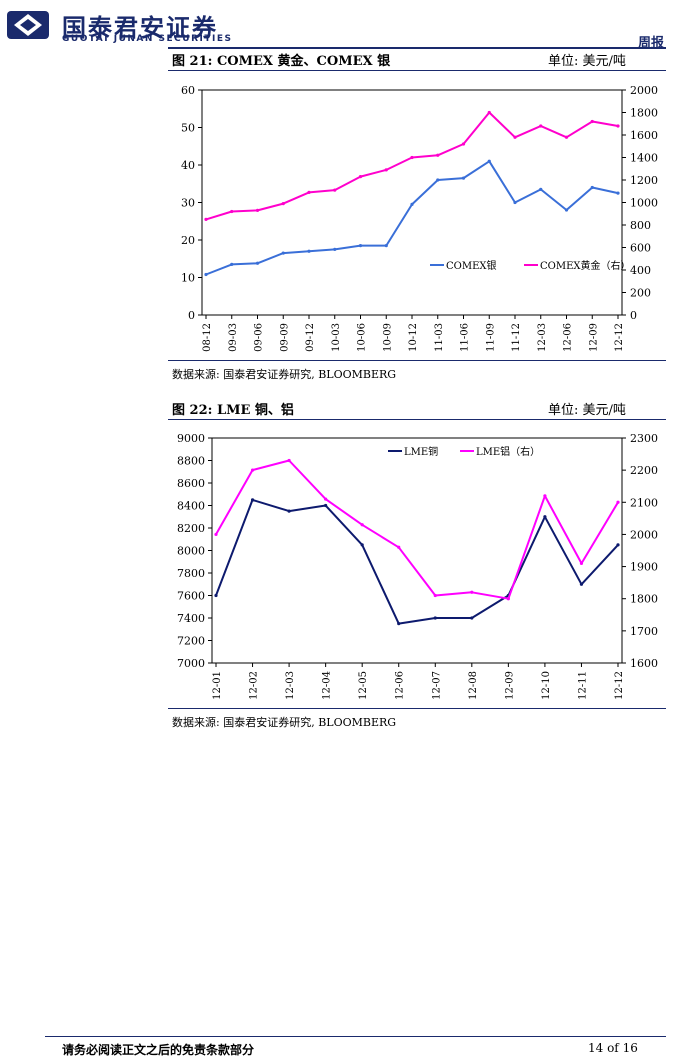 This screenshot has width=700, height=1060. I want to click on figure-21-bottom-rule, so click(417, 360).